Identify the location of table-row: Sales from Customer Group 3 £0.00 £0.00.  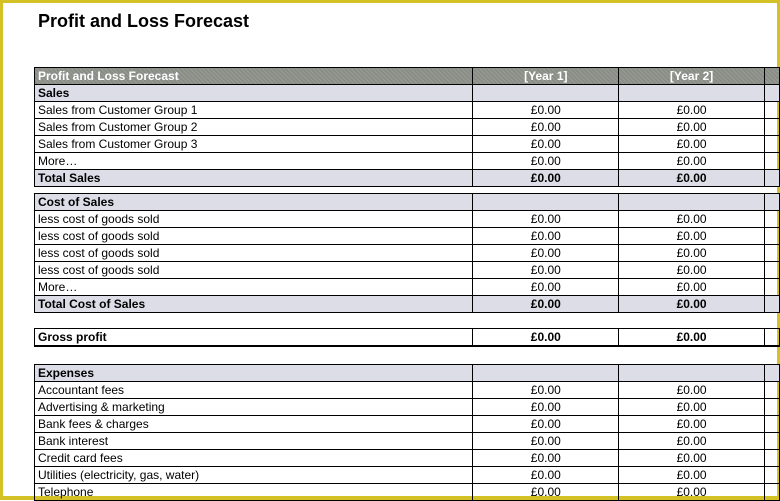
(406, 144).